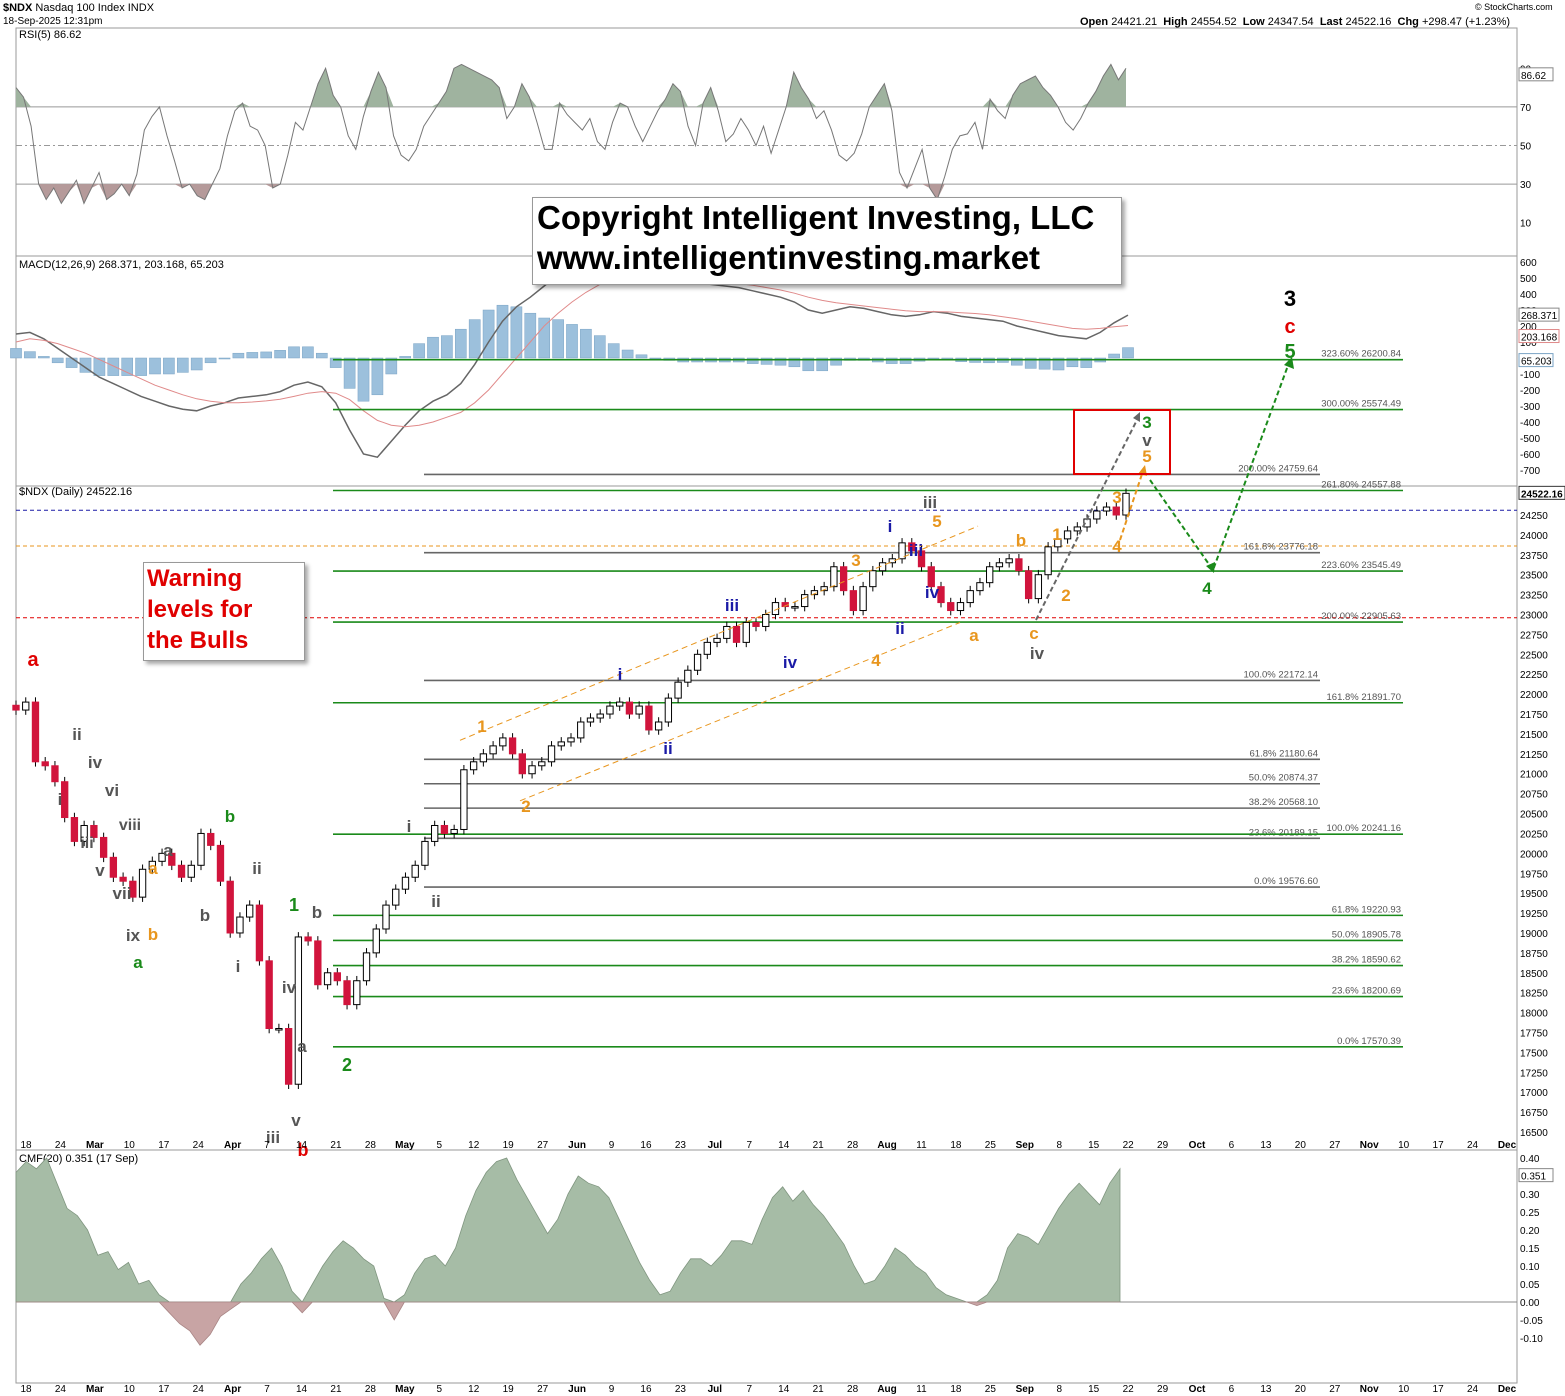 The height and width of the screenshot is (1396, 1565). I want to click on price-x-label: 6, so click(1232, 1145).